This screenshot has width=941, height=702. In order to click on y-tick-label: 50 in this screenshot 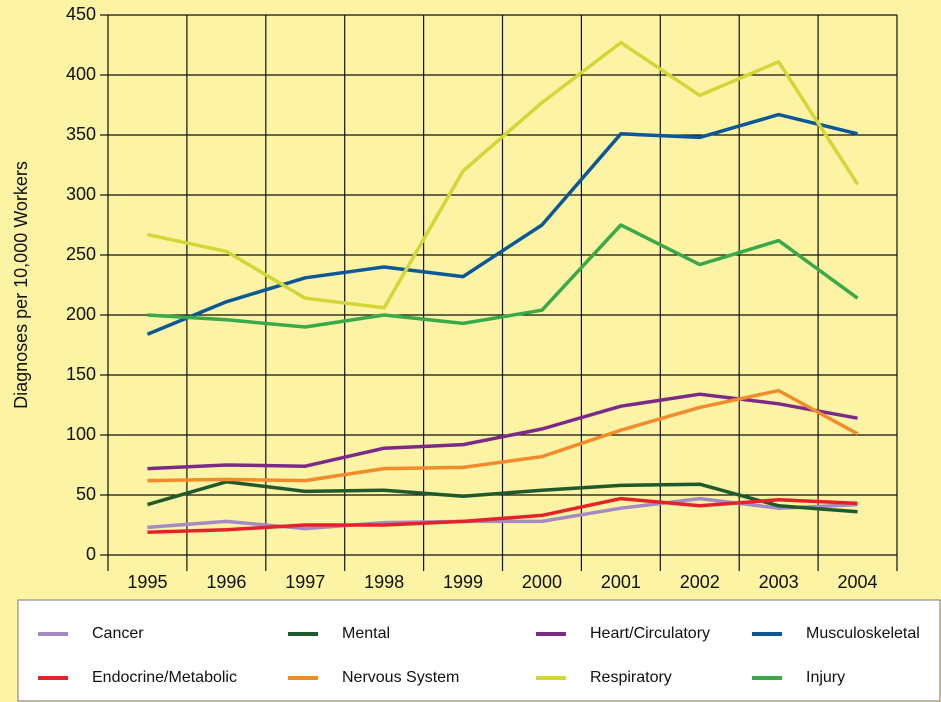, I will do `click(86, 494)`.